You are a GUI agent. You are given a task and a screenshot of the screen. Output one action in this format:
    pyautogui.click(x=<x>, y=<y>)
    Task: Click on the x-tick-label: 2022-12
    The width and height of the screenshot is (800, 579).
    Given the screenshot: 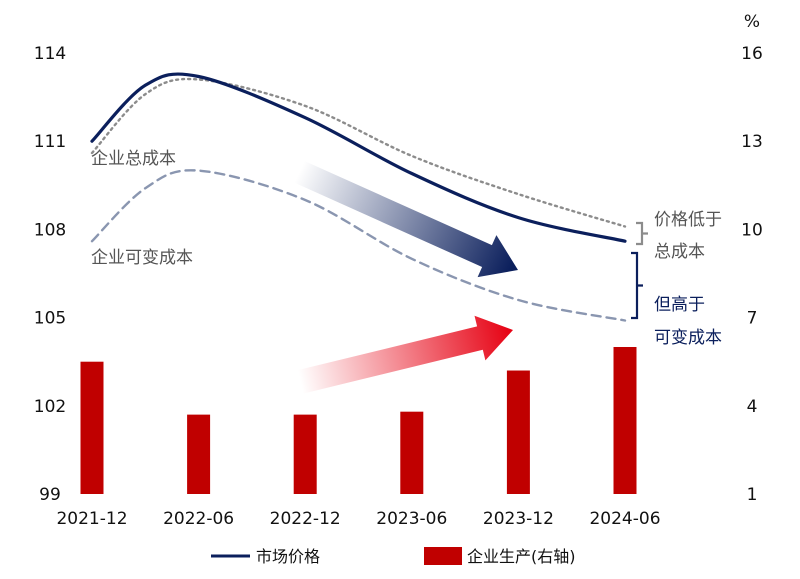 What is the action you would take?
    pyautogui.click(x=305, y=519)
    